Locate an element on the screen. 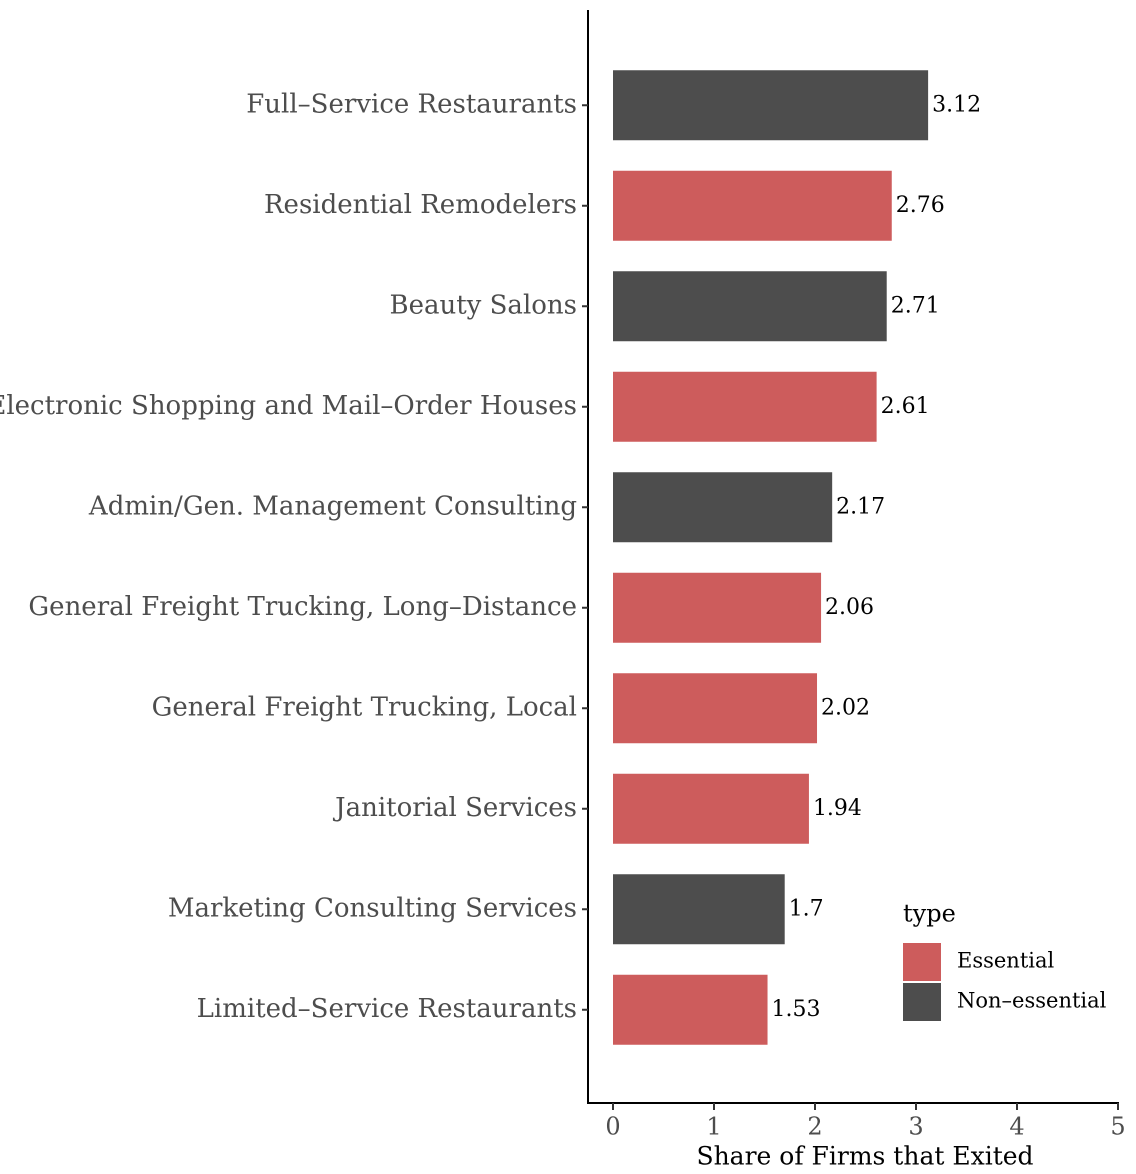  y-tick-label: Janitorial Services is located at coordinates (454, 808).